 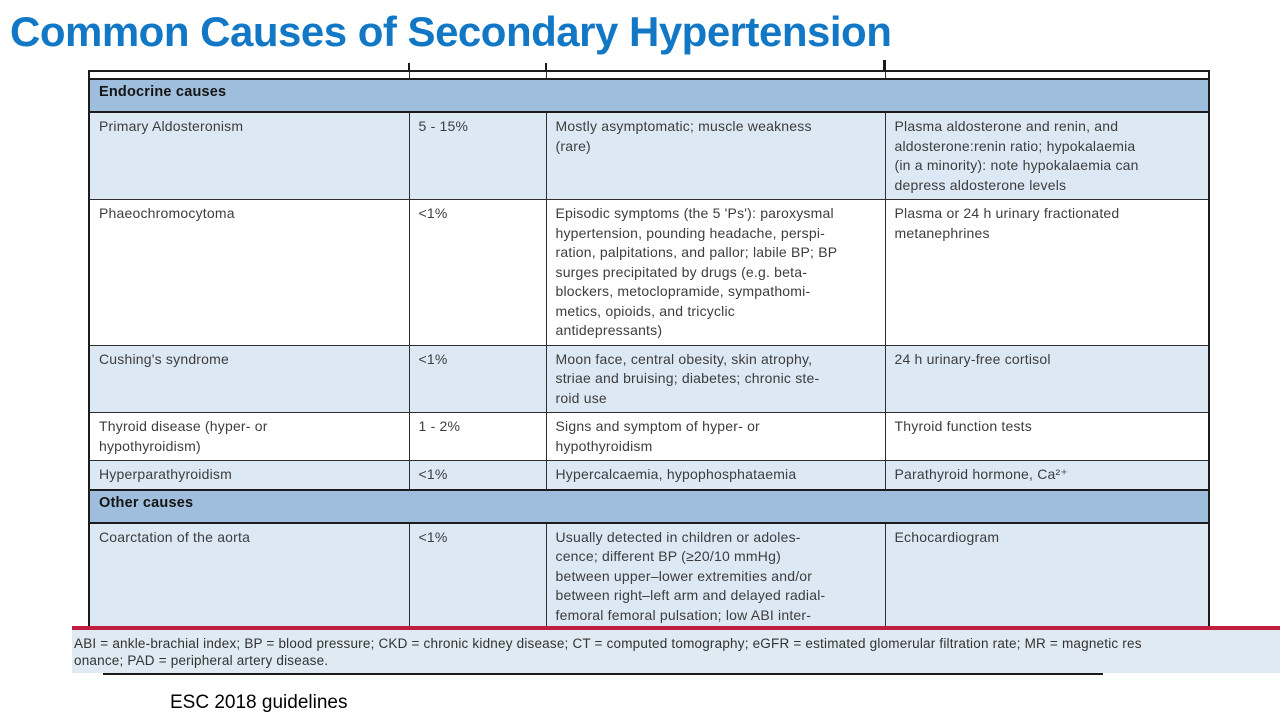 What do you see at coordinates (603, 674) in the screenshot?
I see `bottom-rule` at bounding box center [603, 674].